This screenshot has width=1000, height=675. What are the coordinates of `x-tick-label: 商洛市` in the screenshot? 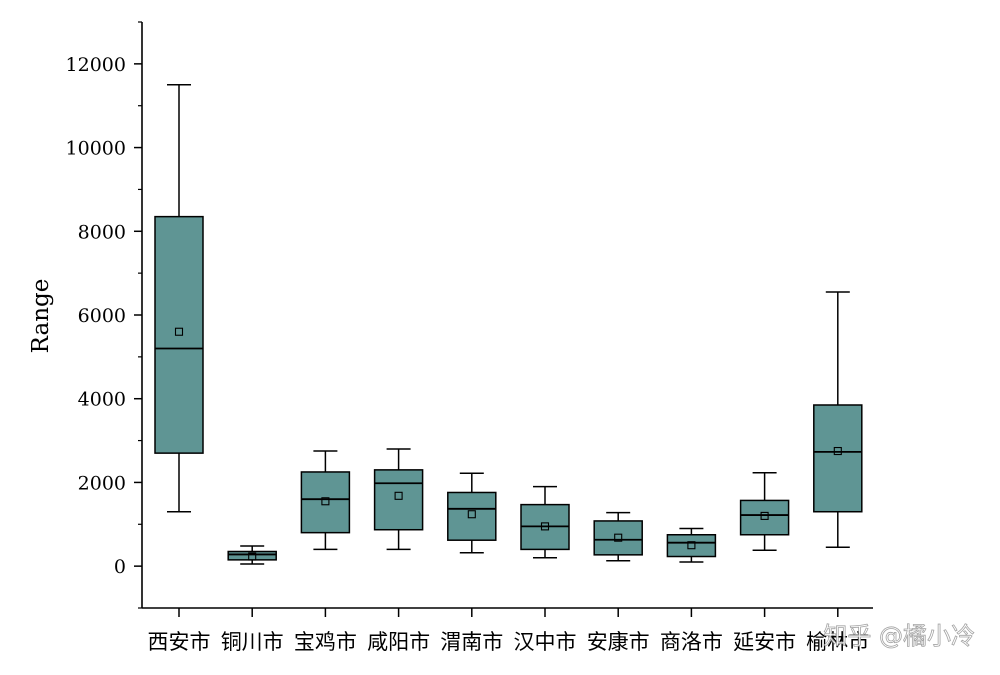 It's located at (691, 642).